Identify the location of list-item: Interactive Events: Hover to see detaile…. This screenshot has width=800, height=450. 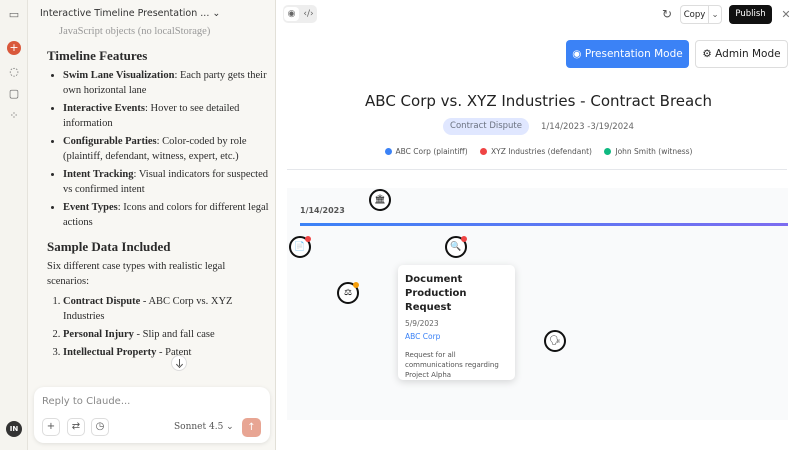
(166, 116).